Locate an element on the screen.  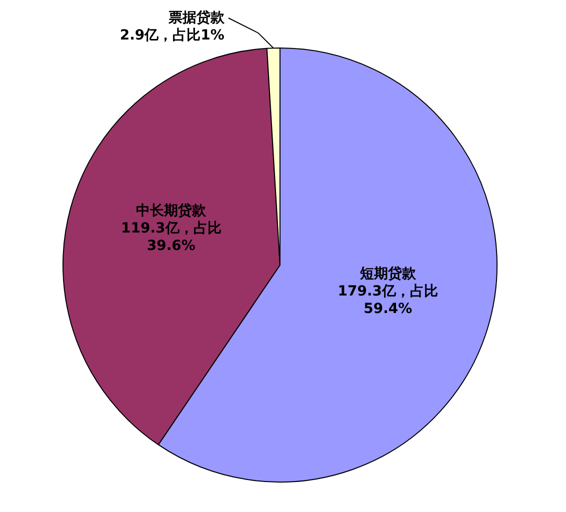
slice-label: 票据贷款 is located at coordinates (196, 17).